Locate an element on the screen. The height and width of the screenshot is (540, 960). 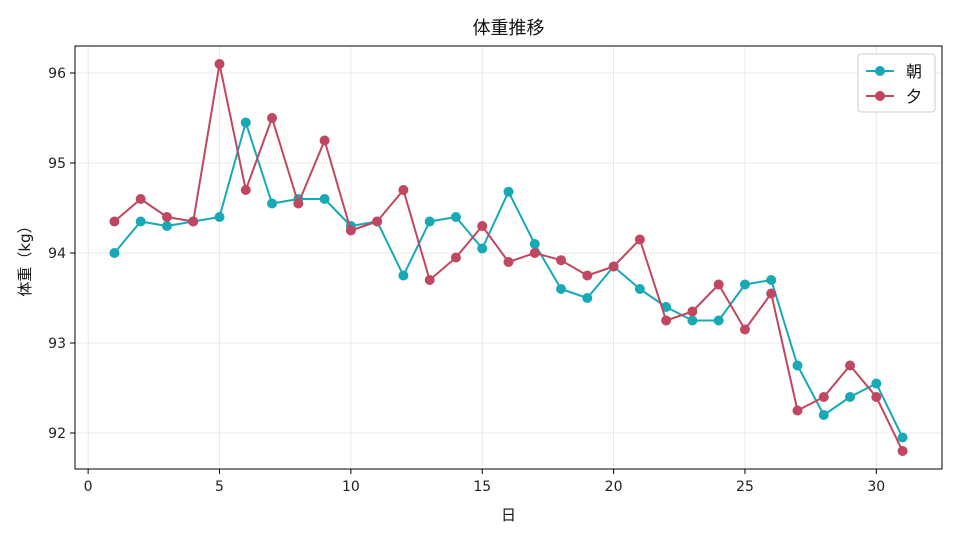
y-tick-label: 96 is located at coordinates (57, 74).